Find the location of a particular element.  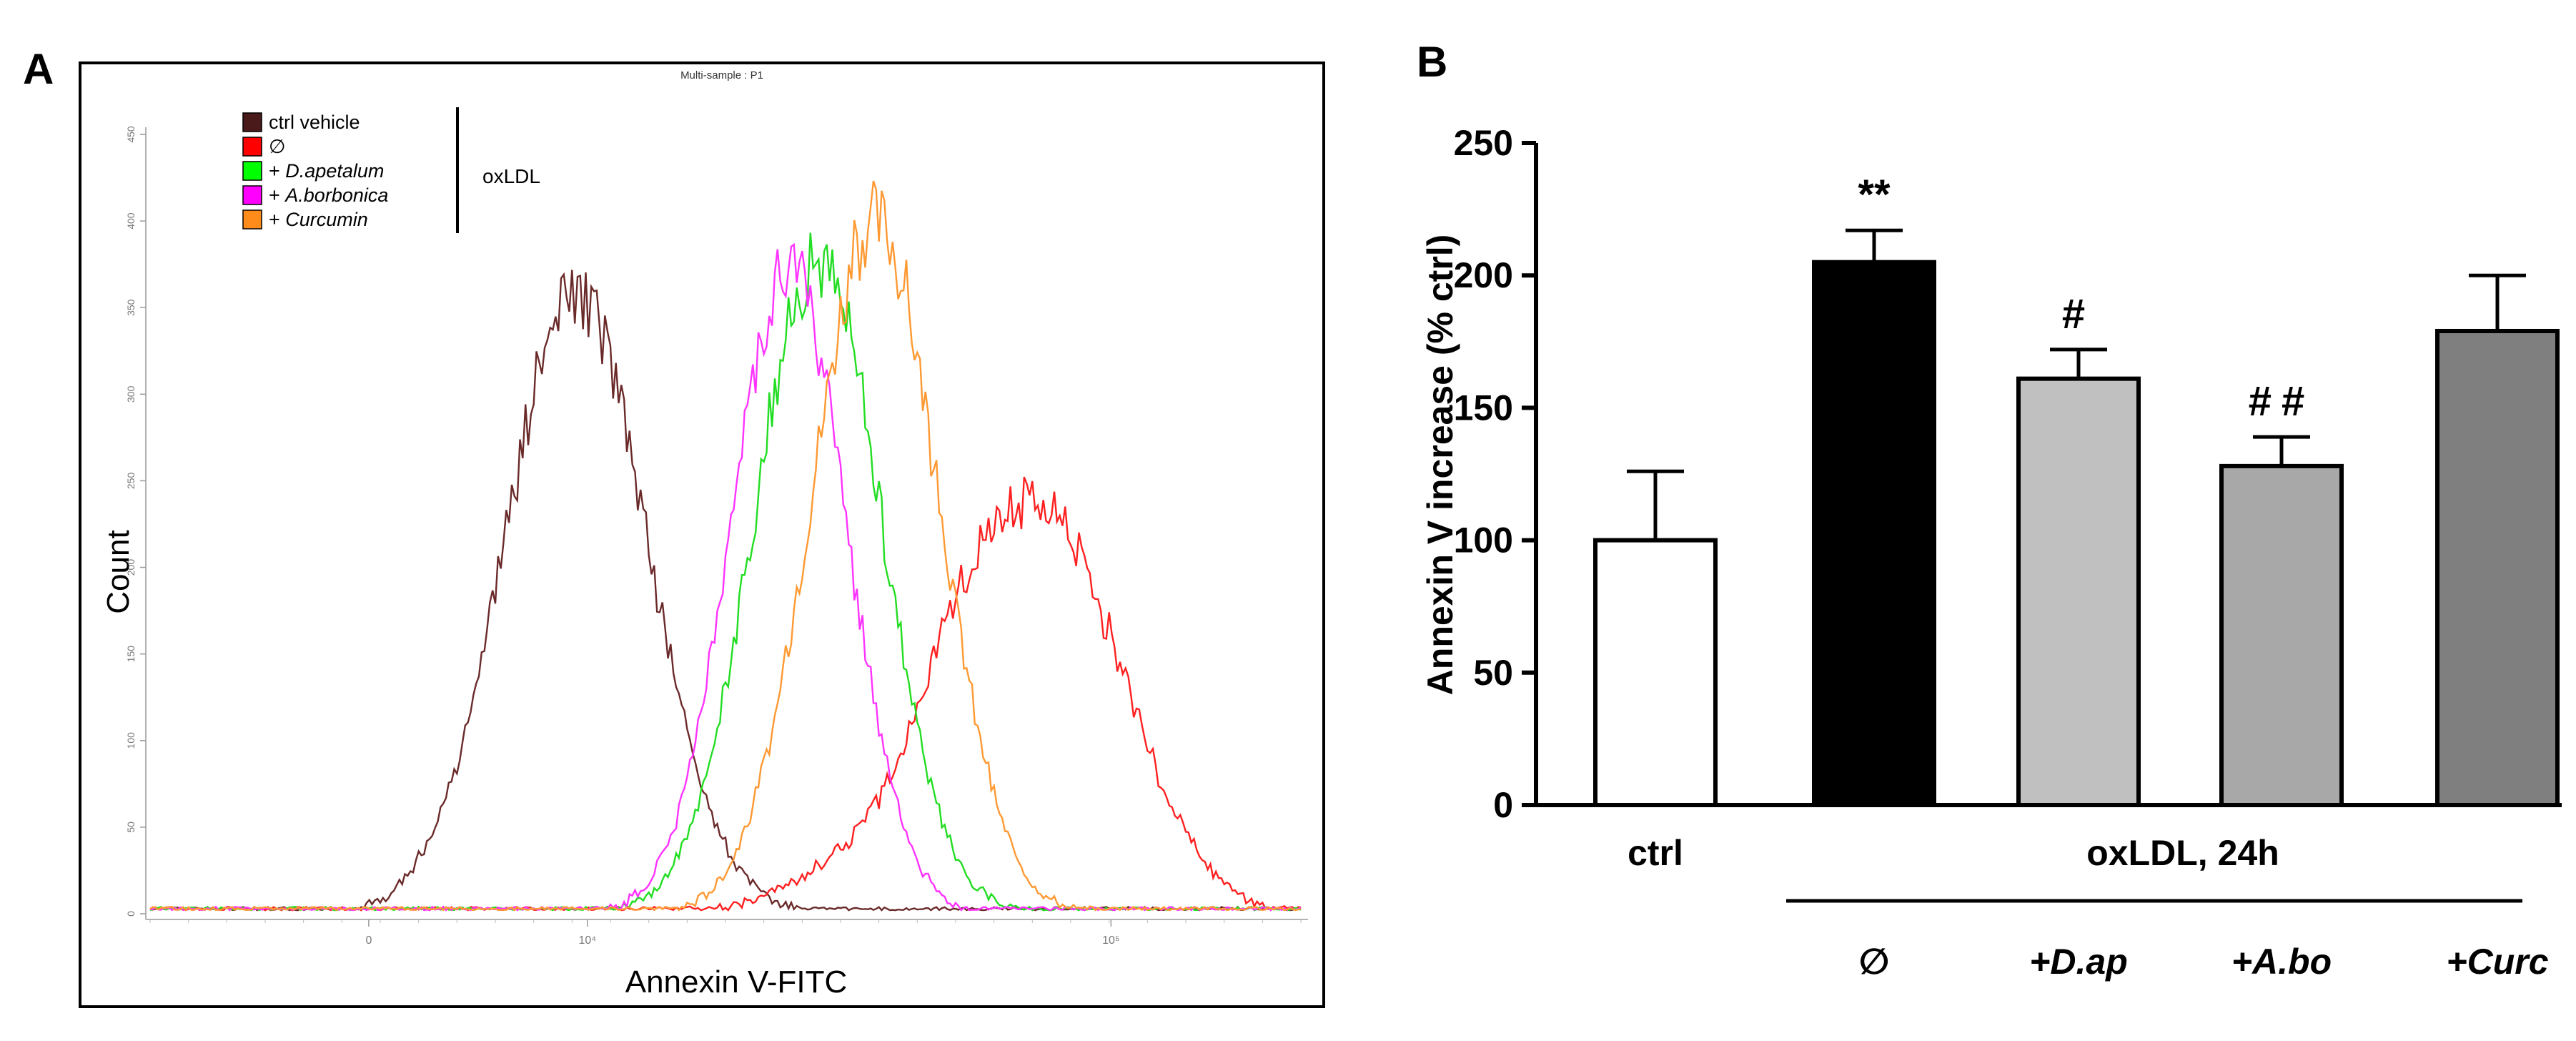

histogram-x-tick-label: 10⁵ is located at coordinates (1110, 941).